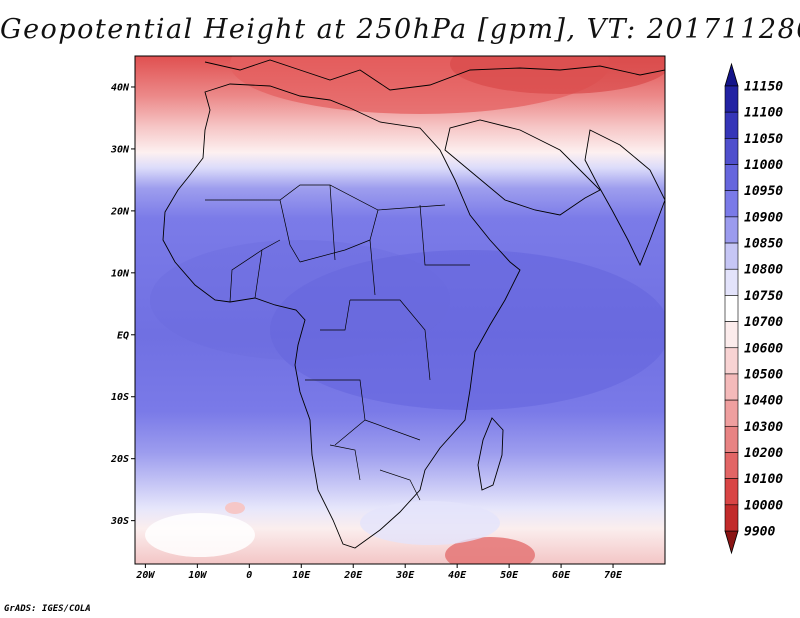  Describe the element at coordinates (763, 139) in the screenshot. I see `colorbar-label: 11050` at that location.